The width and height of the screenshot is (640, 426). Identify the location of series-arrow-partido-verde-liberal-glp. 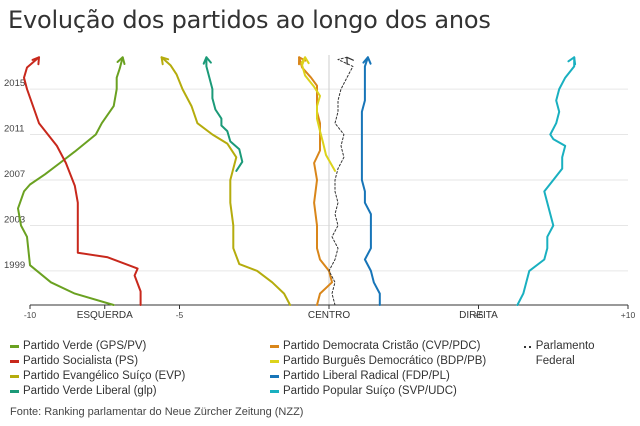
(207, 60).